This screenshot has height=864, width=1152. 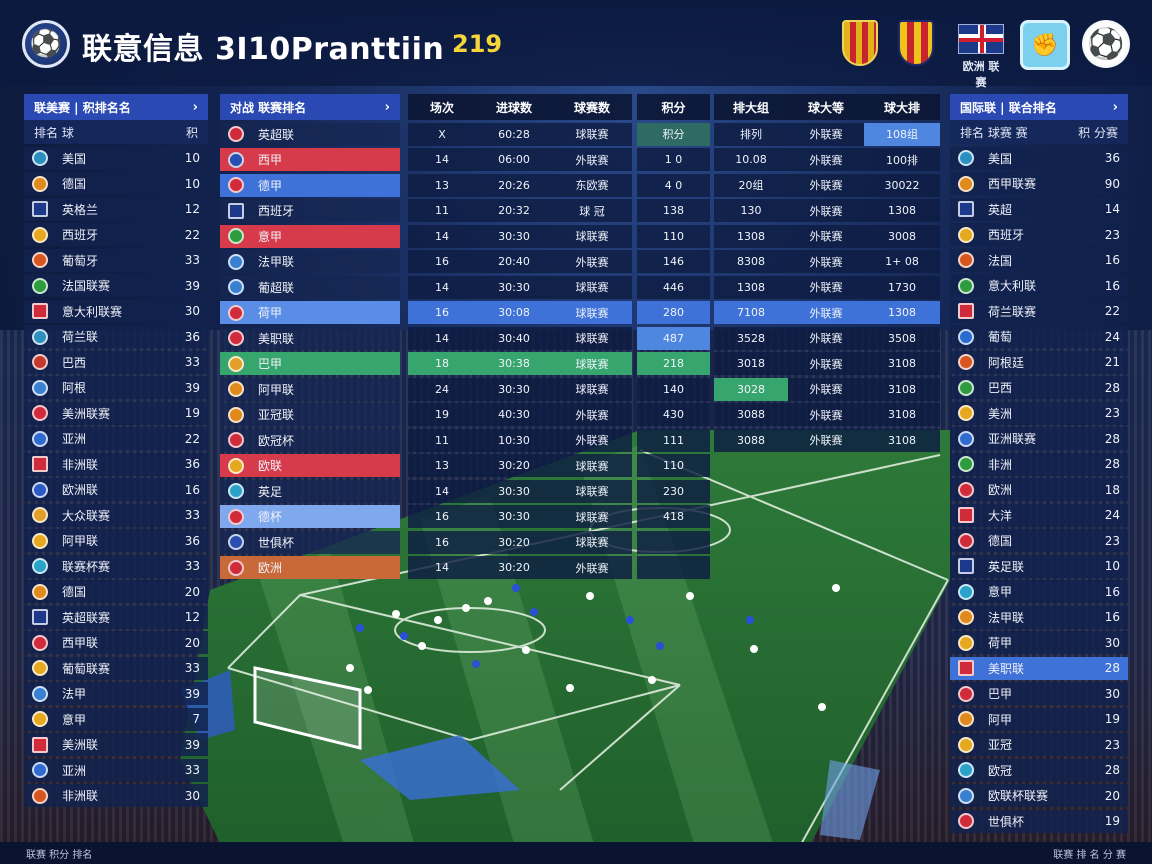 I want to click on matchup-panel-header: 对战 联赛排名 ›, so click(x=310, y=107).